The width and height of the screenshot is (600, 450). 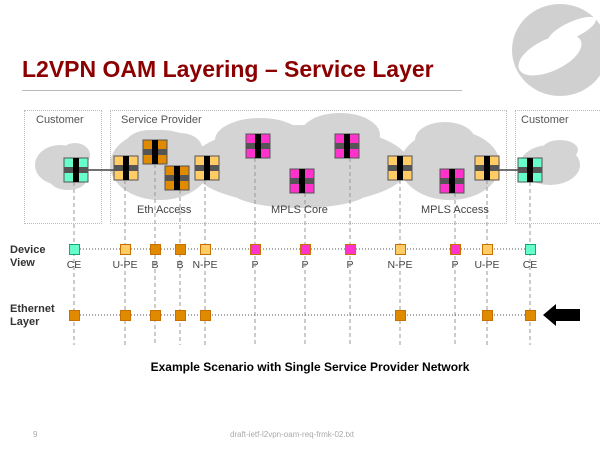 What do you see at coordinates (164, 210) in the screenshot?
I see `eth-access-label: Eth Access` at bounding box center [164, 210].